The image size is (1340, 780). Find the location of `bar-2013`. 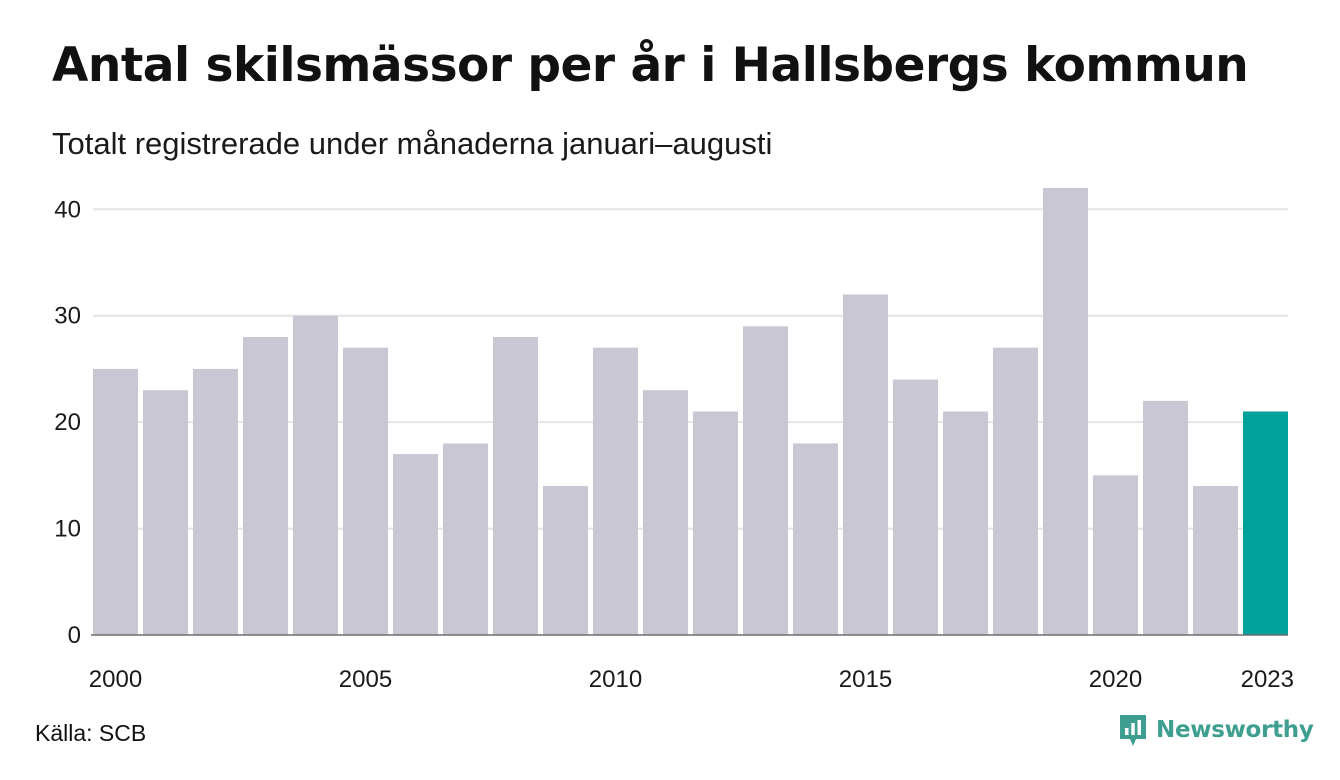

bar-2013 is located at coordinates (765, 480).